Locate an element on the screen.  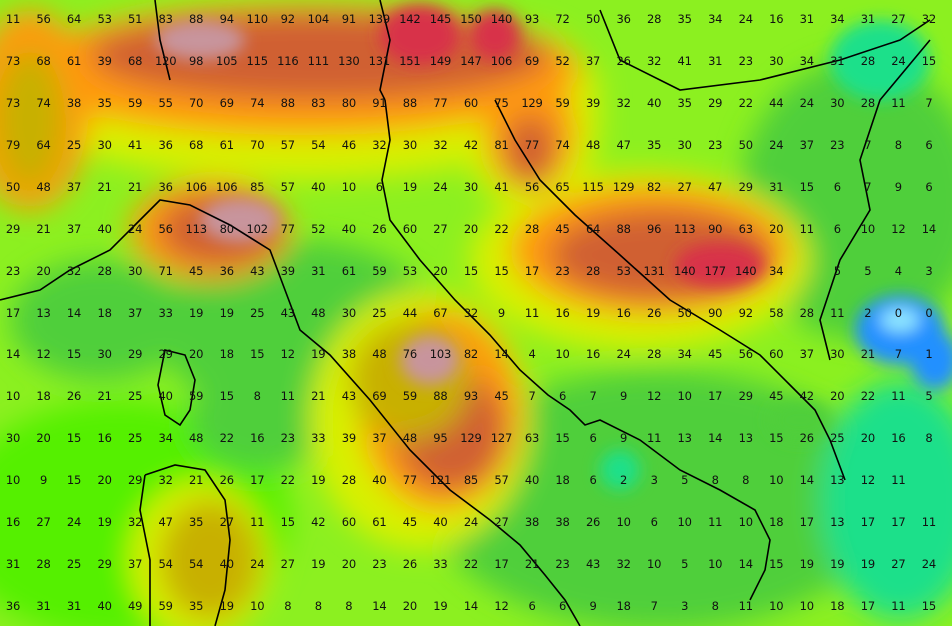
grid-value: 113 is located at coordinates (196, 228).